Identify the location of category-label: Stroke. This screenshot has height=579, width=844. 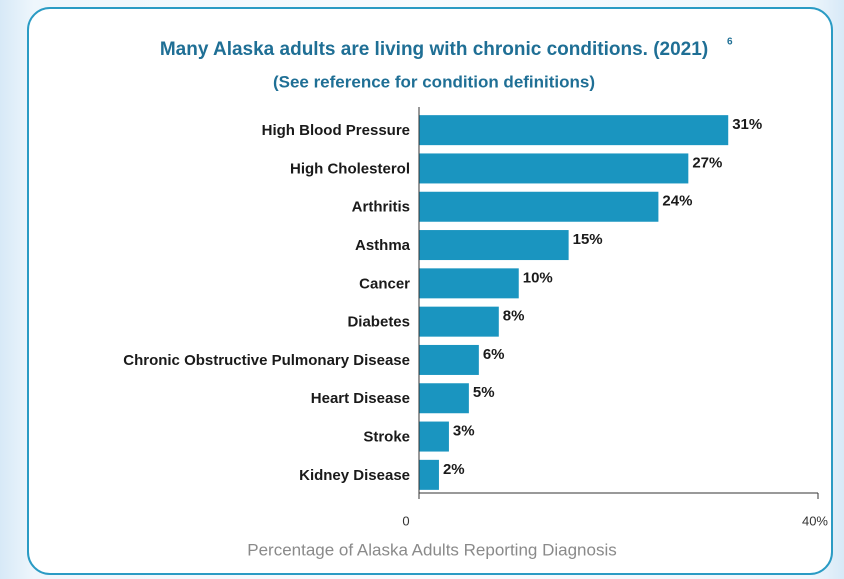
(386, 437).